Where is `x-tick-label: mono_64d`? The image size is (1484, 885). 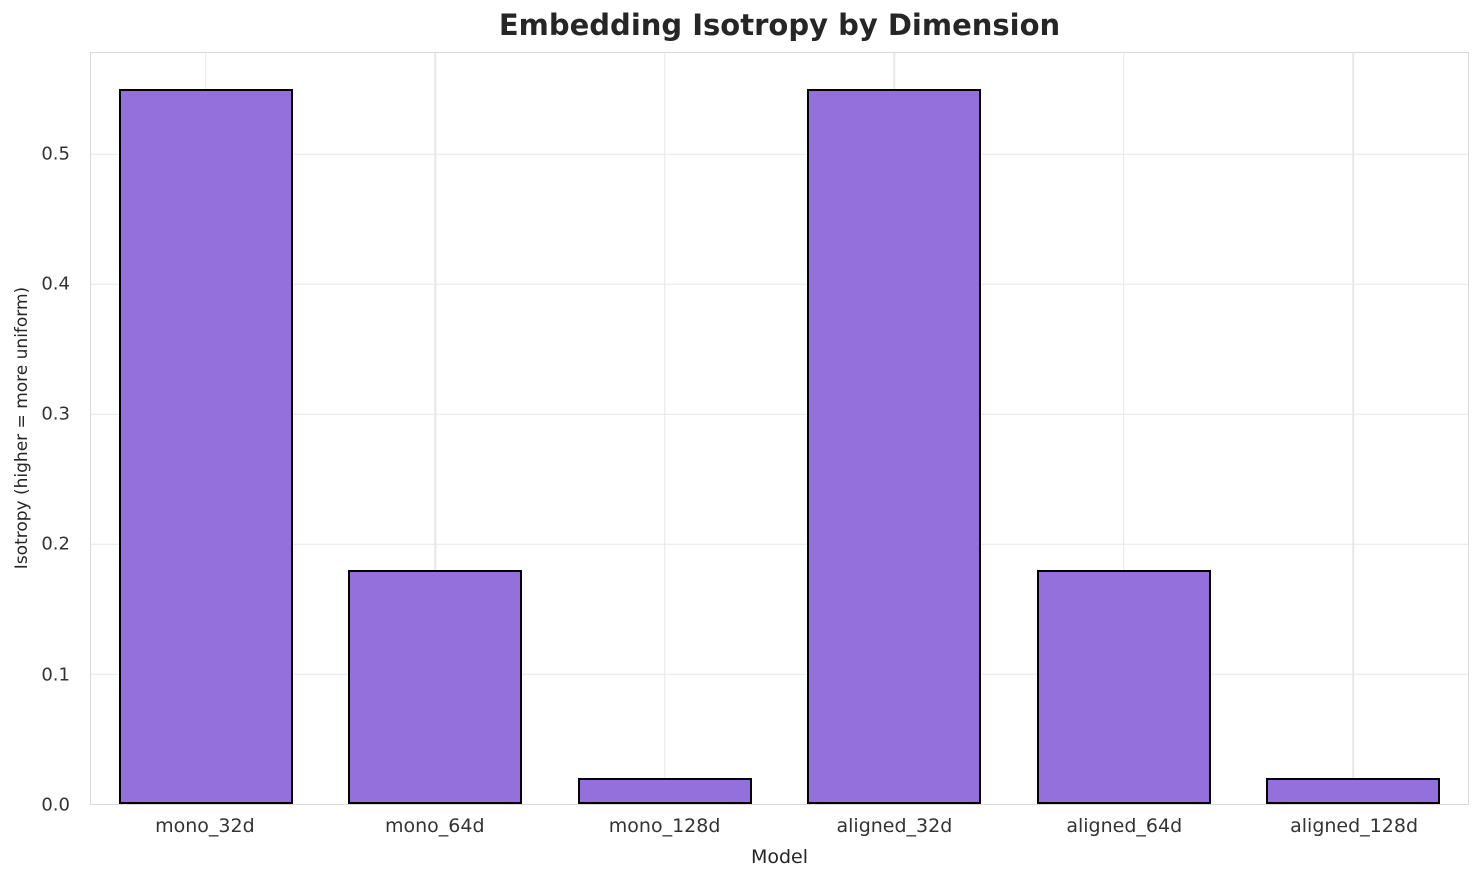 x-tick-label: mono_64d is located at coordinates (434, 826).